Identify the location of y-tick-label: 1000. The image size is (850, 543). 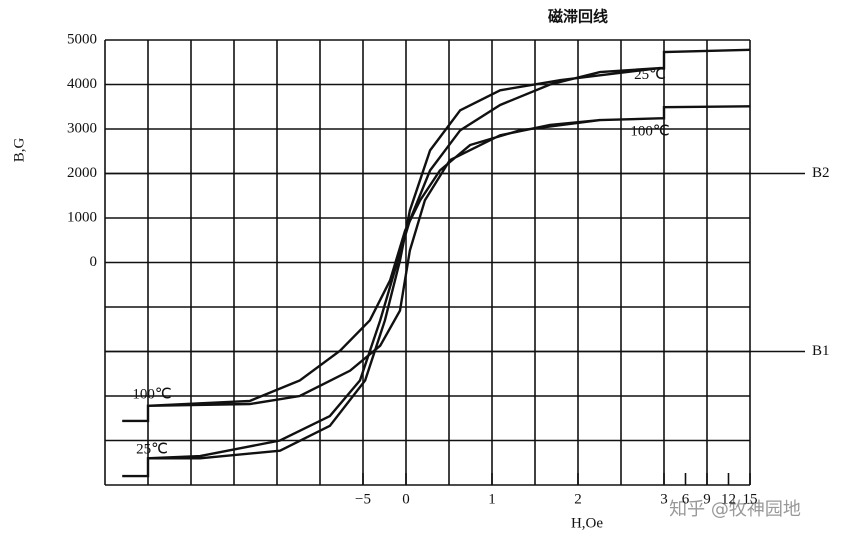
(82, 217).